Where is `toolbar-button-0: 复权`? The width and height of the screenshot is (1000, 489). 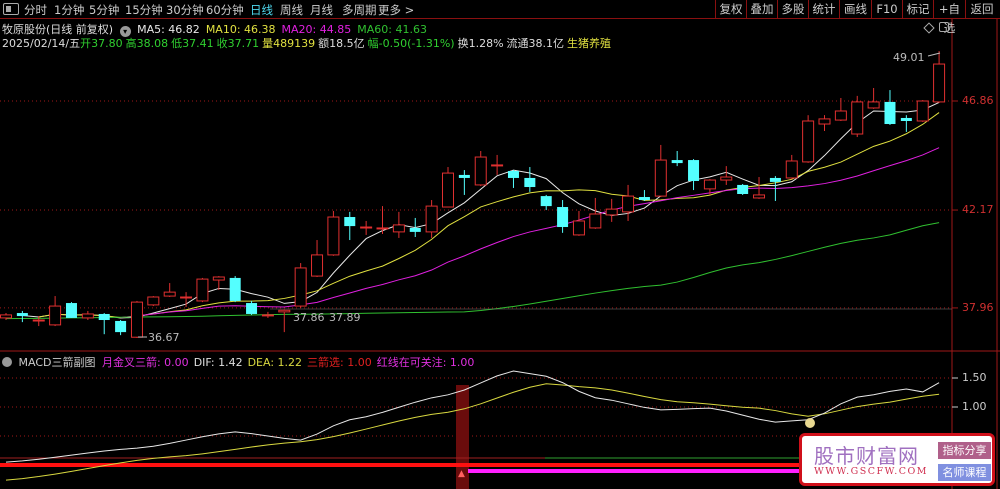
toolbar-button-0: 复权 is located at coordinates (730, 9).